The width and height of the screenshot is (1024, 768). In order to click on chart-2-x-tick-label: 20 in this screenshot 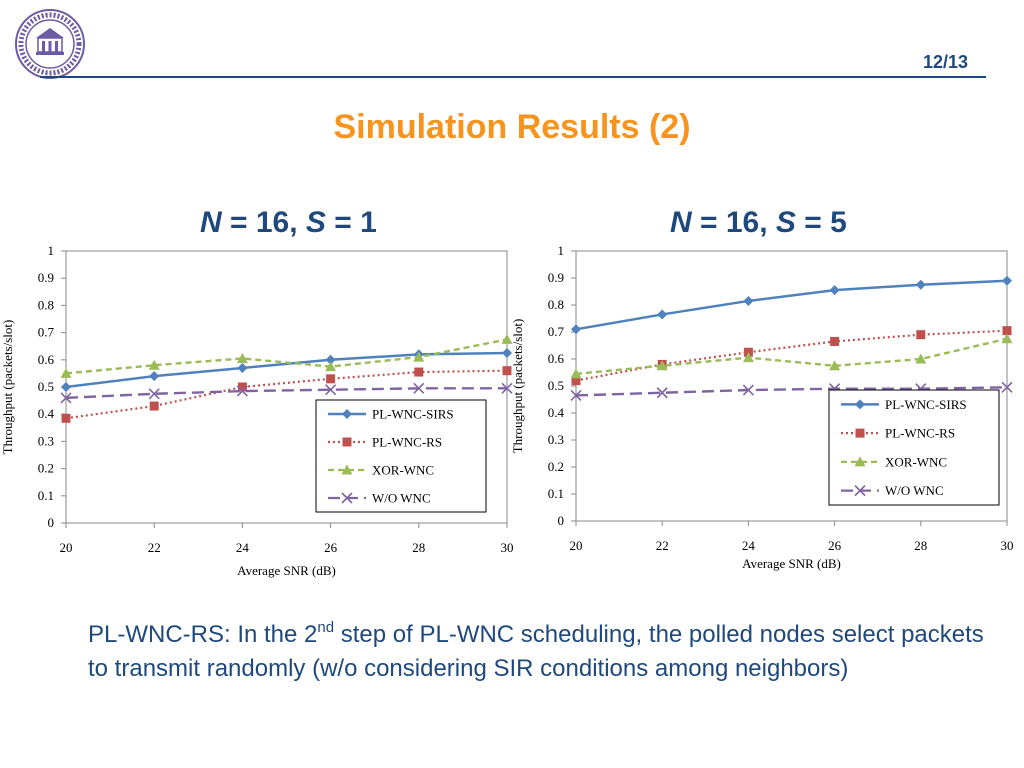, I will do `click(576, 545)`.